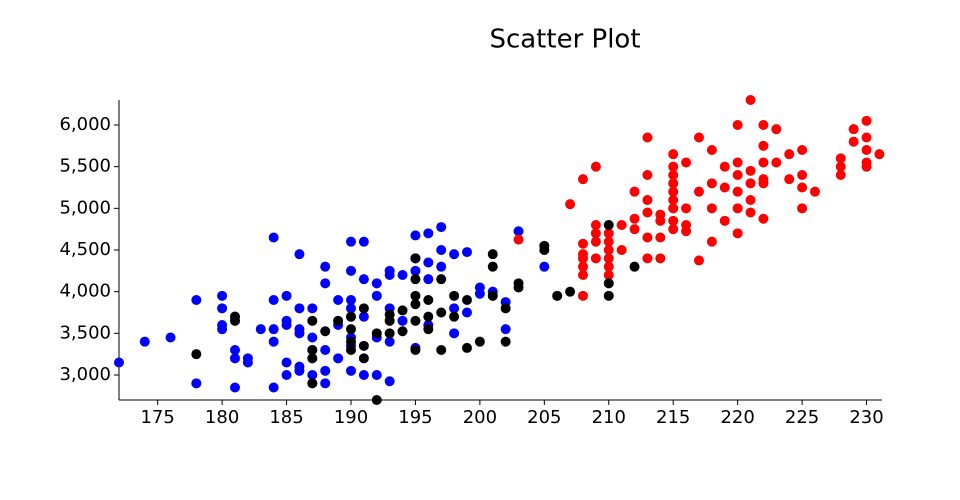 This screenshot has width=960, height=500. I want to click on x-tick-label: 230, so click(866, 417).